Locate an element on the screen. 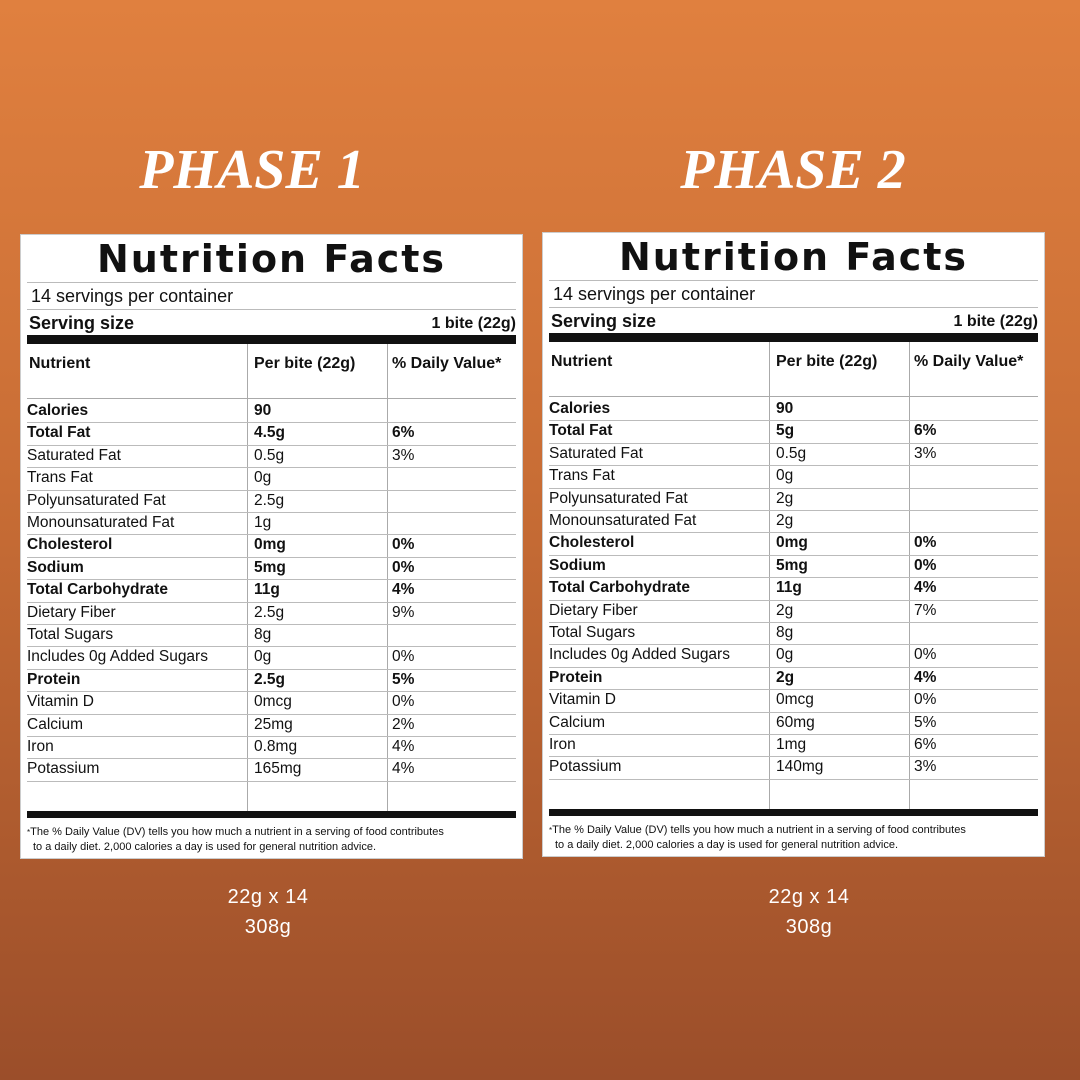 This screenshot has width=1080, height=1080. nutrient-name: Total Carbohydrate is located at coordinates (619, 588).